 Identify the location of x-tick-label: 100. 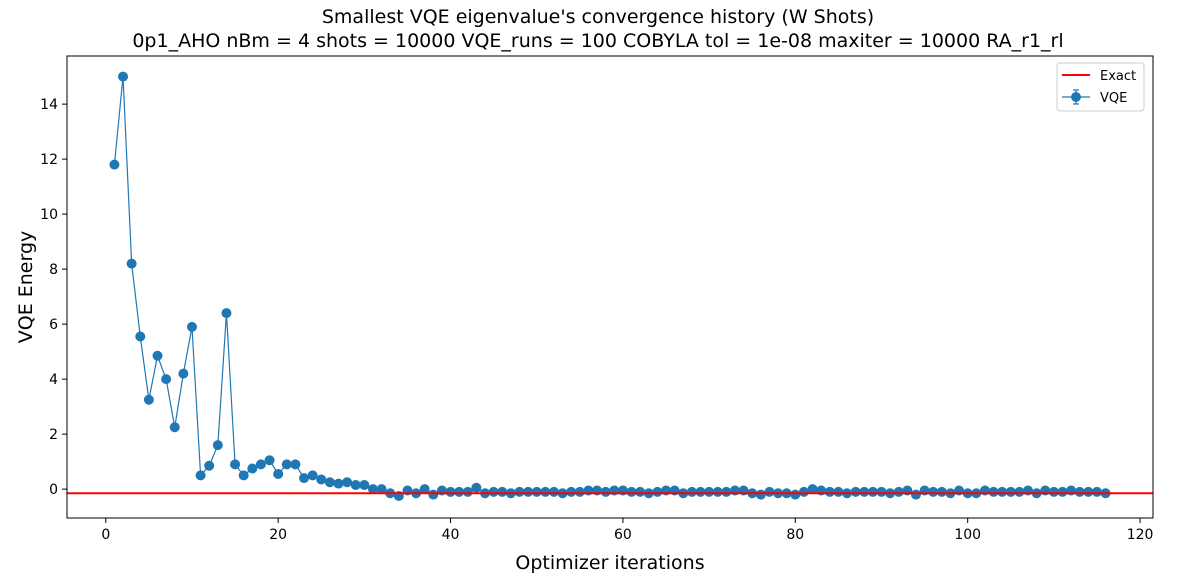
(967, 535).